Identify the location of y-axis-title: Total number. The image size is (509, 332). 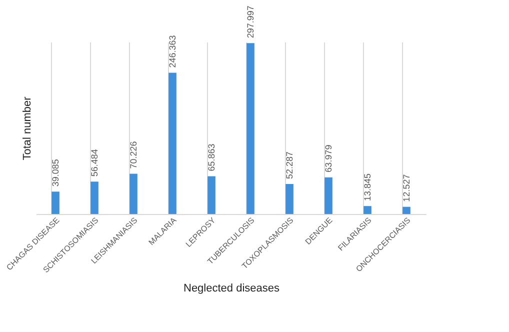
(28, 128).